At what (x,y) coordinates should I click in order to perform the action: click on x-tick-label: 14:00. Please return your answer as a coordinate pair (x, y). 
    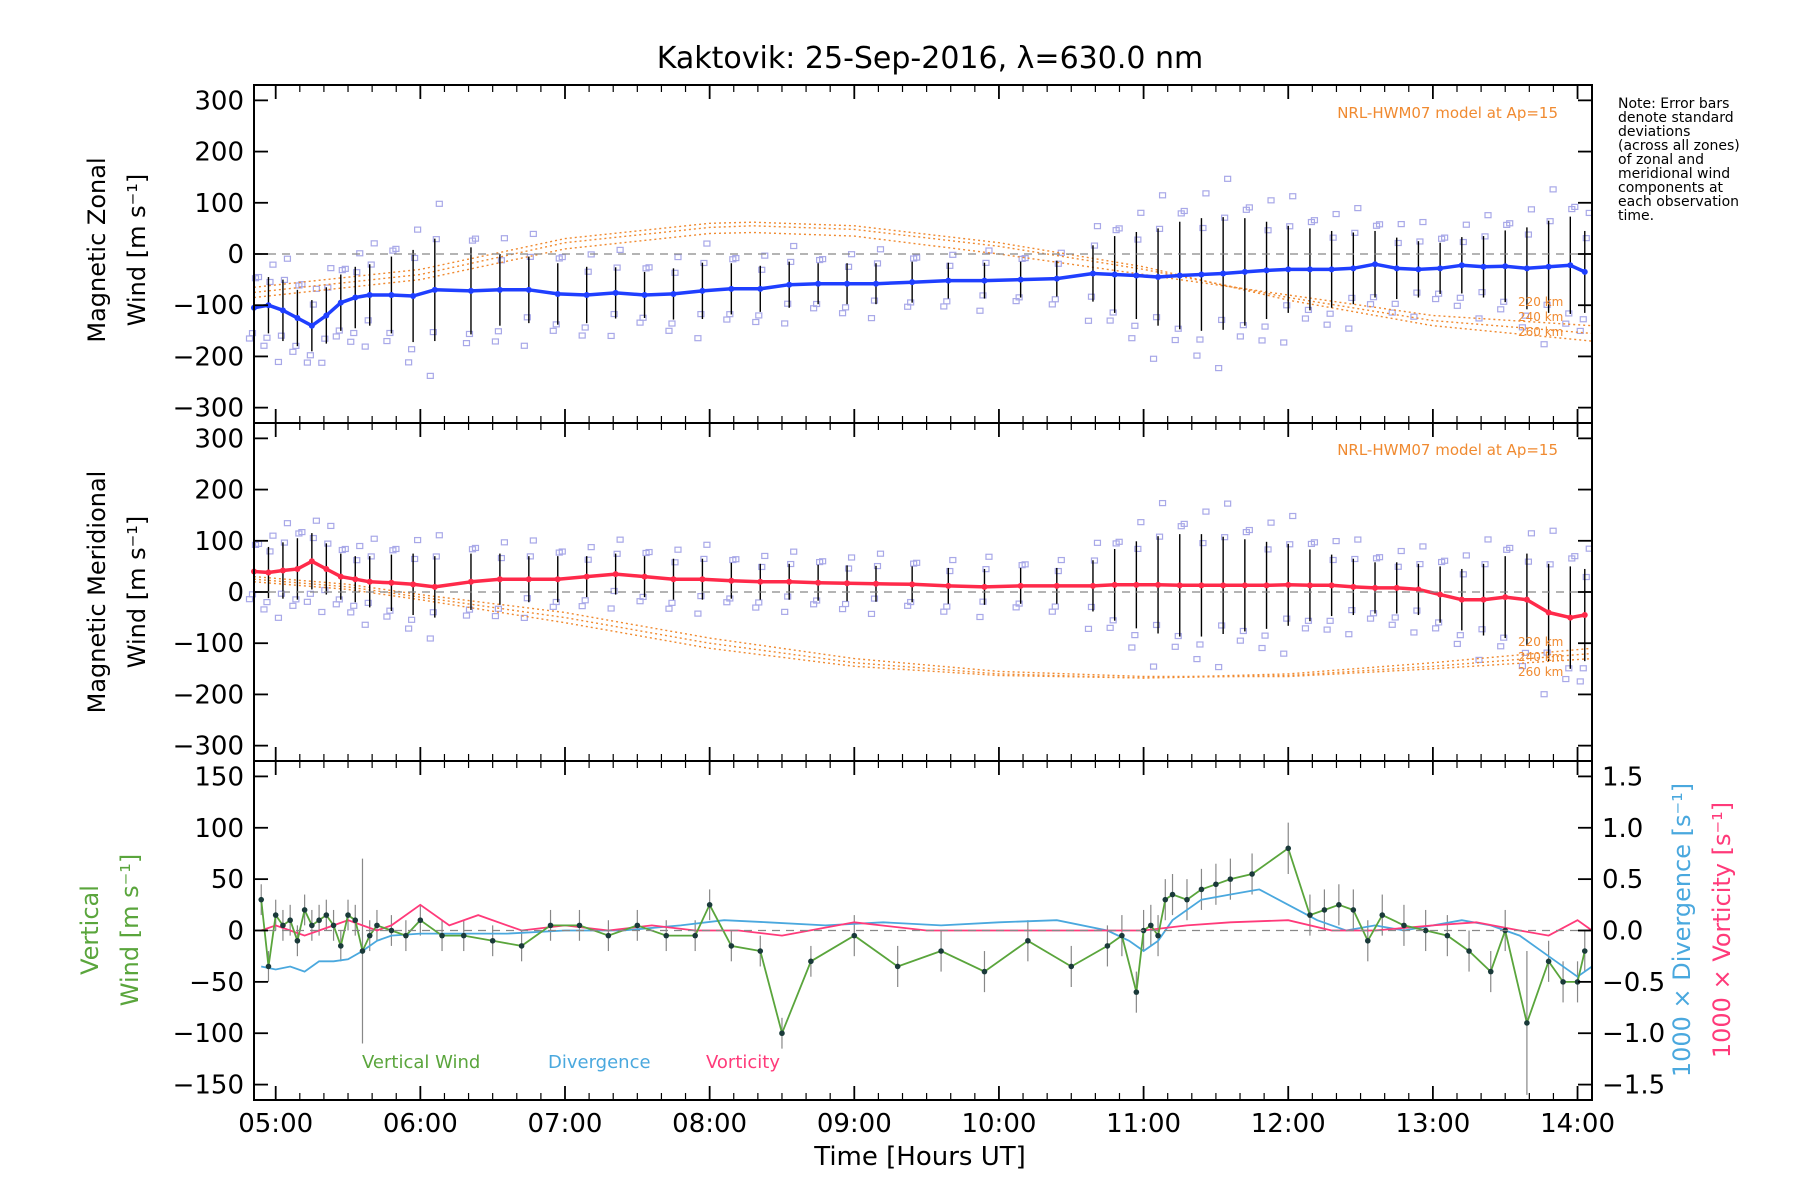
    Looking at the image, I should click on (1577, 1124).